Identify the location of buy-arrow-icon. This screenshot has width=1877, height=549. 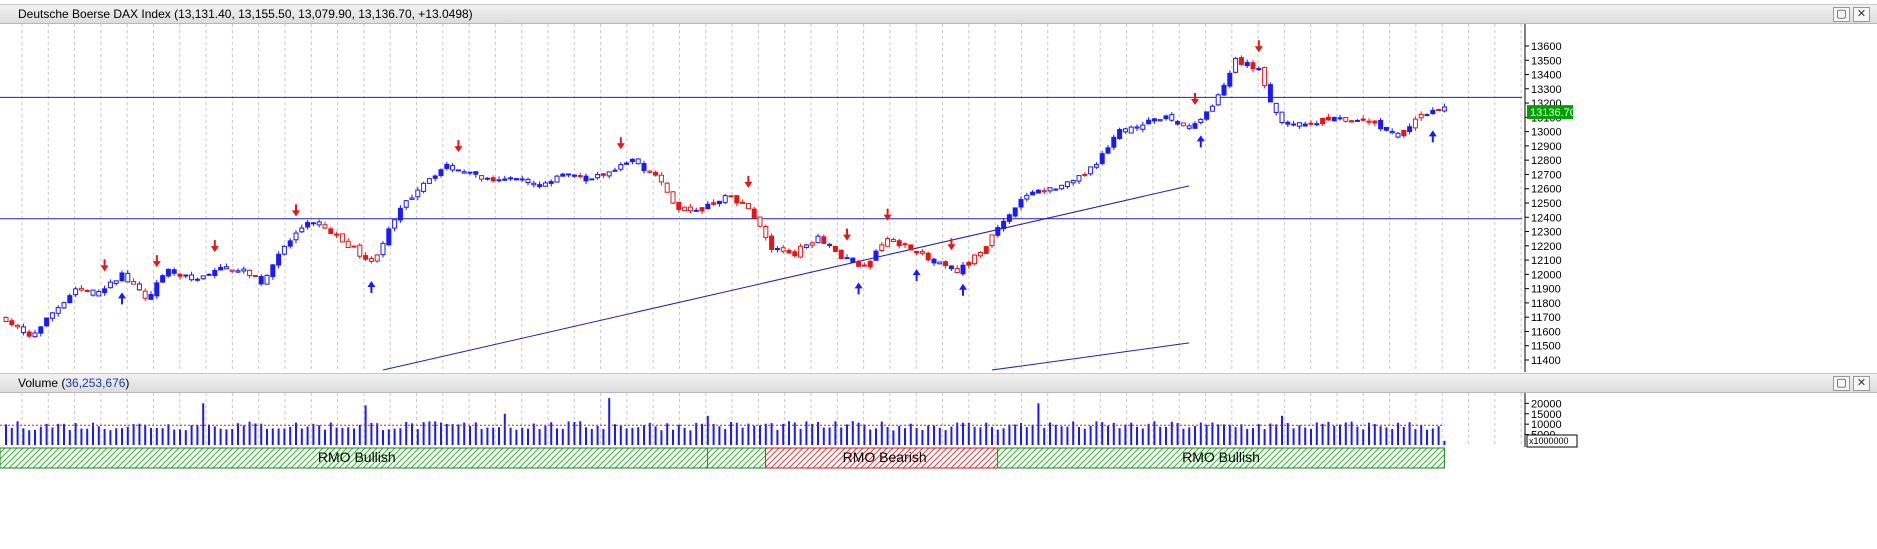
(858, 288).